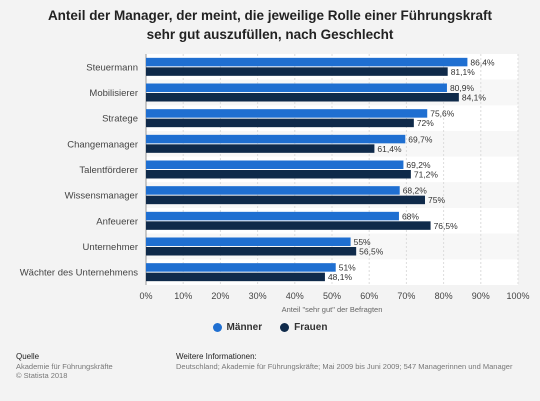  Describe the element at coordinates (332, 309) in the screenshot. I see `x-axis-title: Anteil "sehr gut" der Befragten` at that location.